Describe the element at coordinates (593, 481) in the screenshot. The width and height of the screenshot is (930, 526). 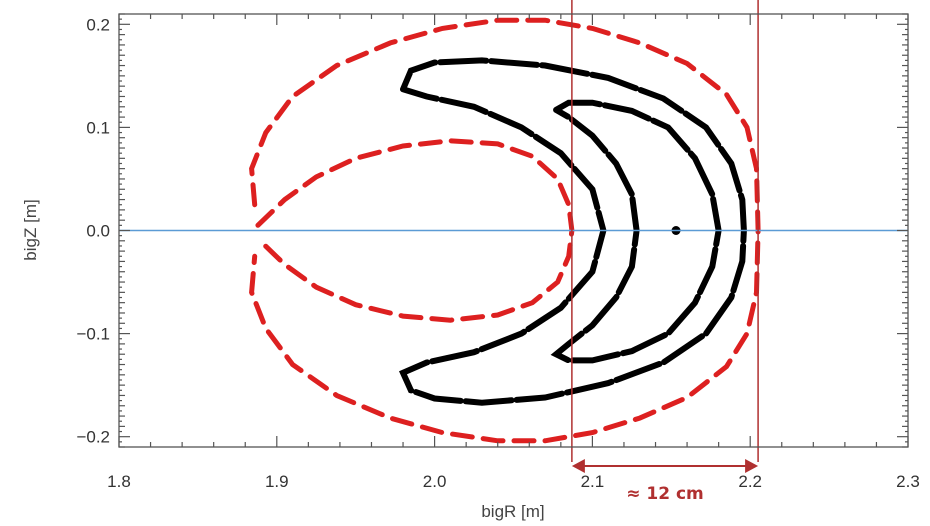
I see `x-tick-label: 2.1` at that location.